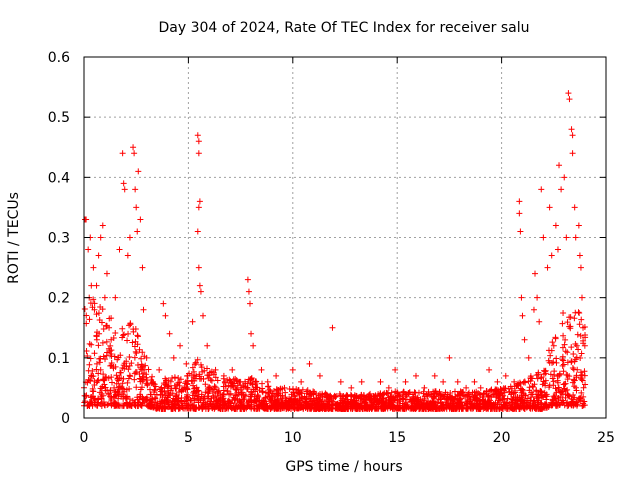 The width and height of the screenshot is (640, 480). What do you see at coordinates (59, 239) in the screenshot?
I see `y-tick-label: 0.3` at bounding box center [59, 239].